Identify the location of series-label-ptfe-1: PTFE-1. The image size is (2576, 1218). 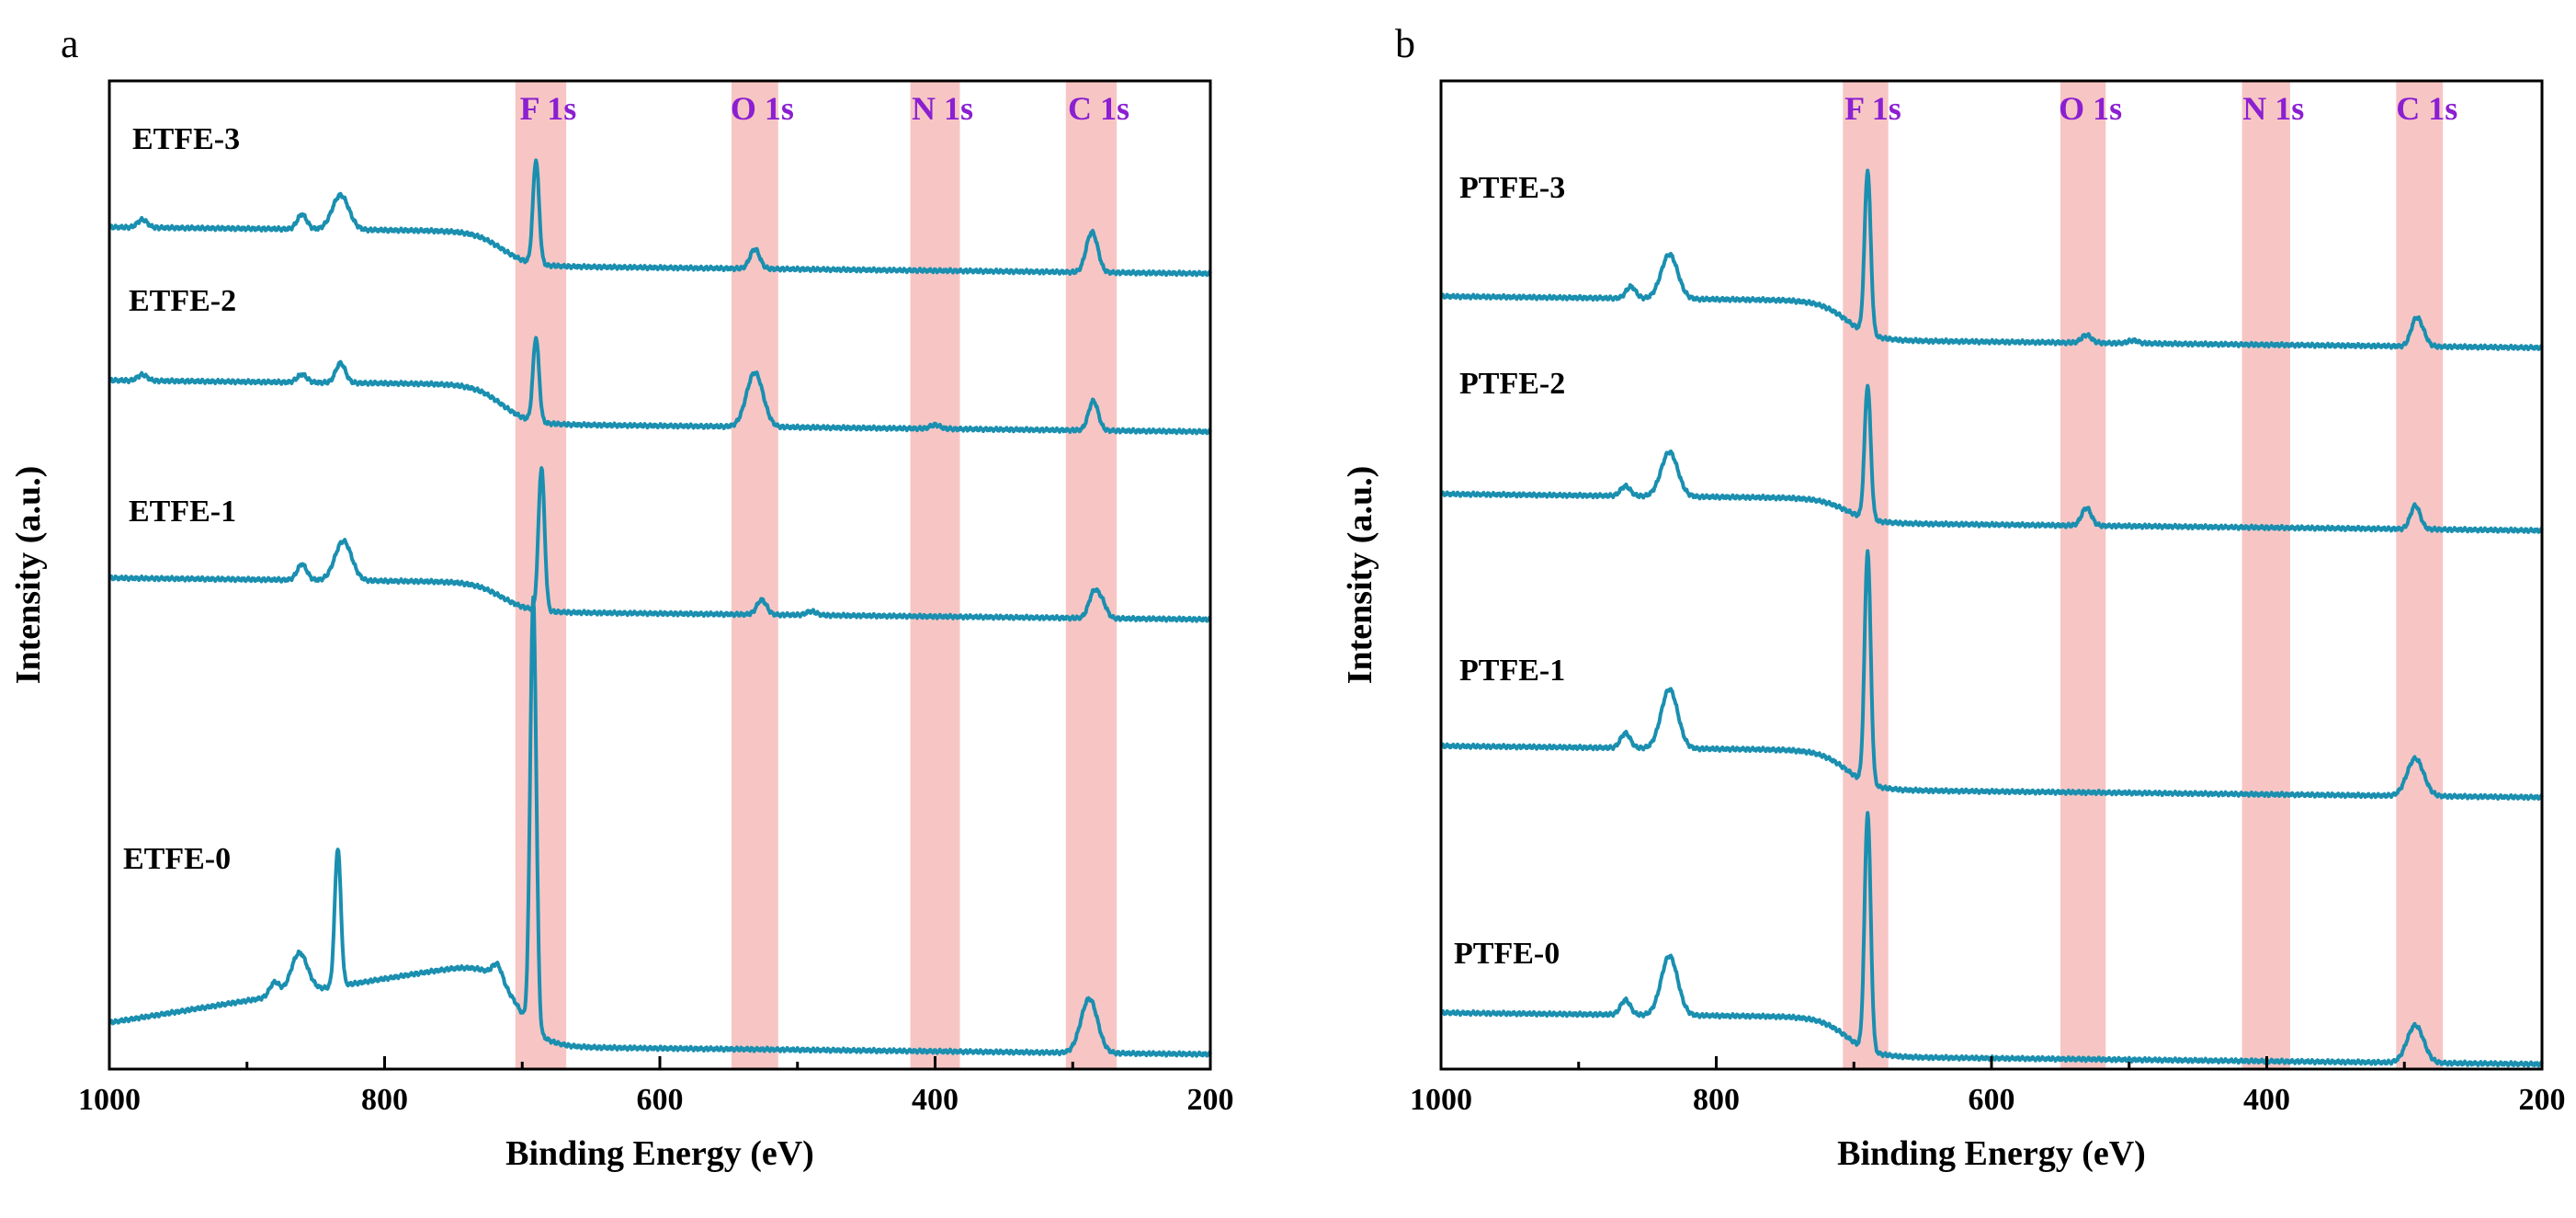
(1512, 671).